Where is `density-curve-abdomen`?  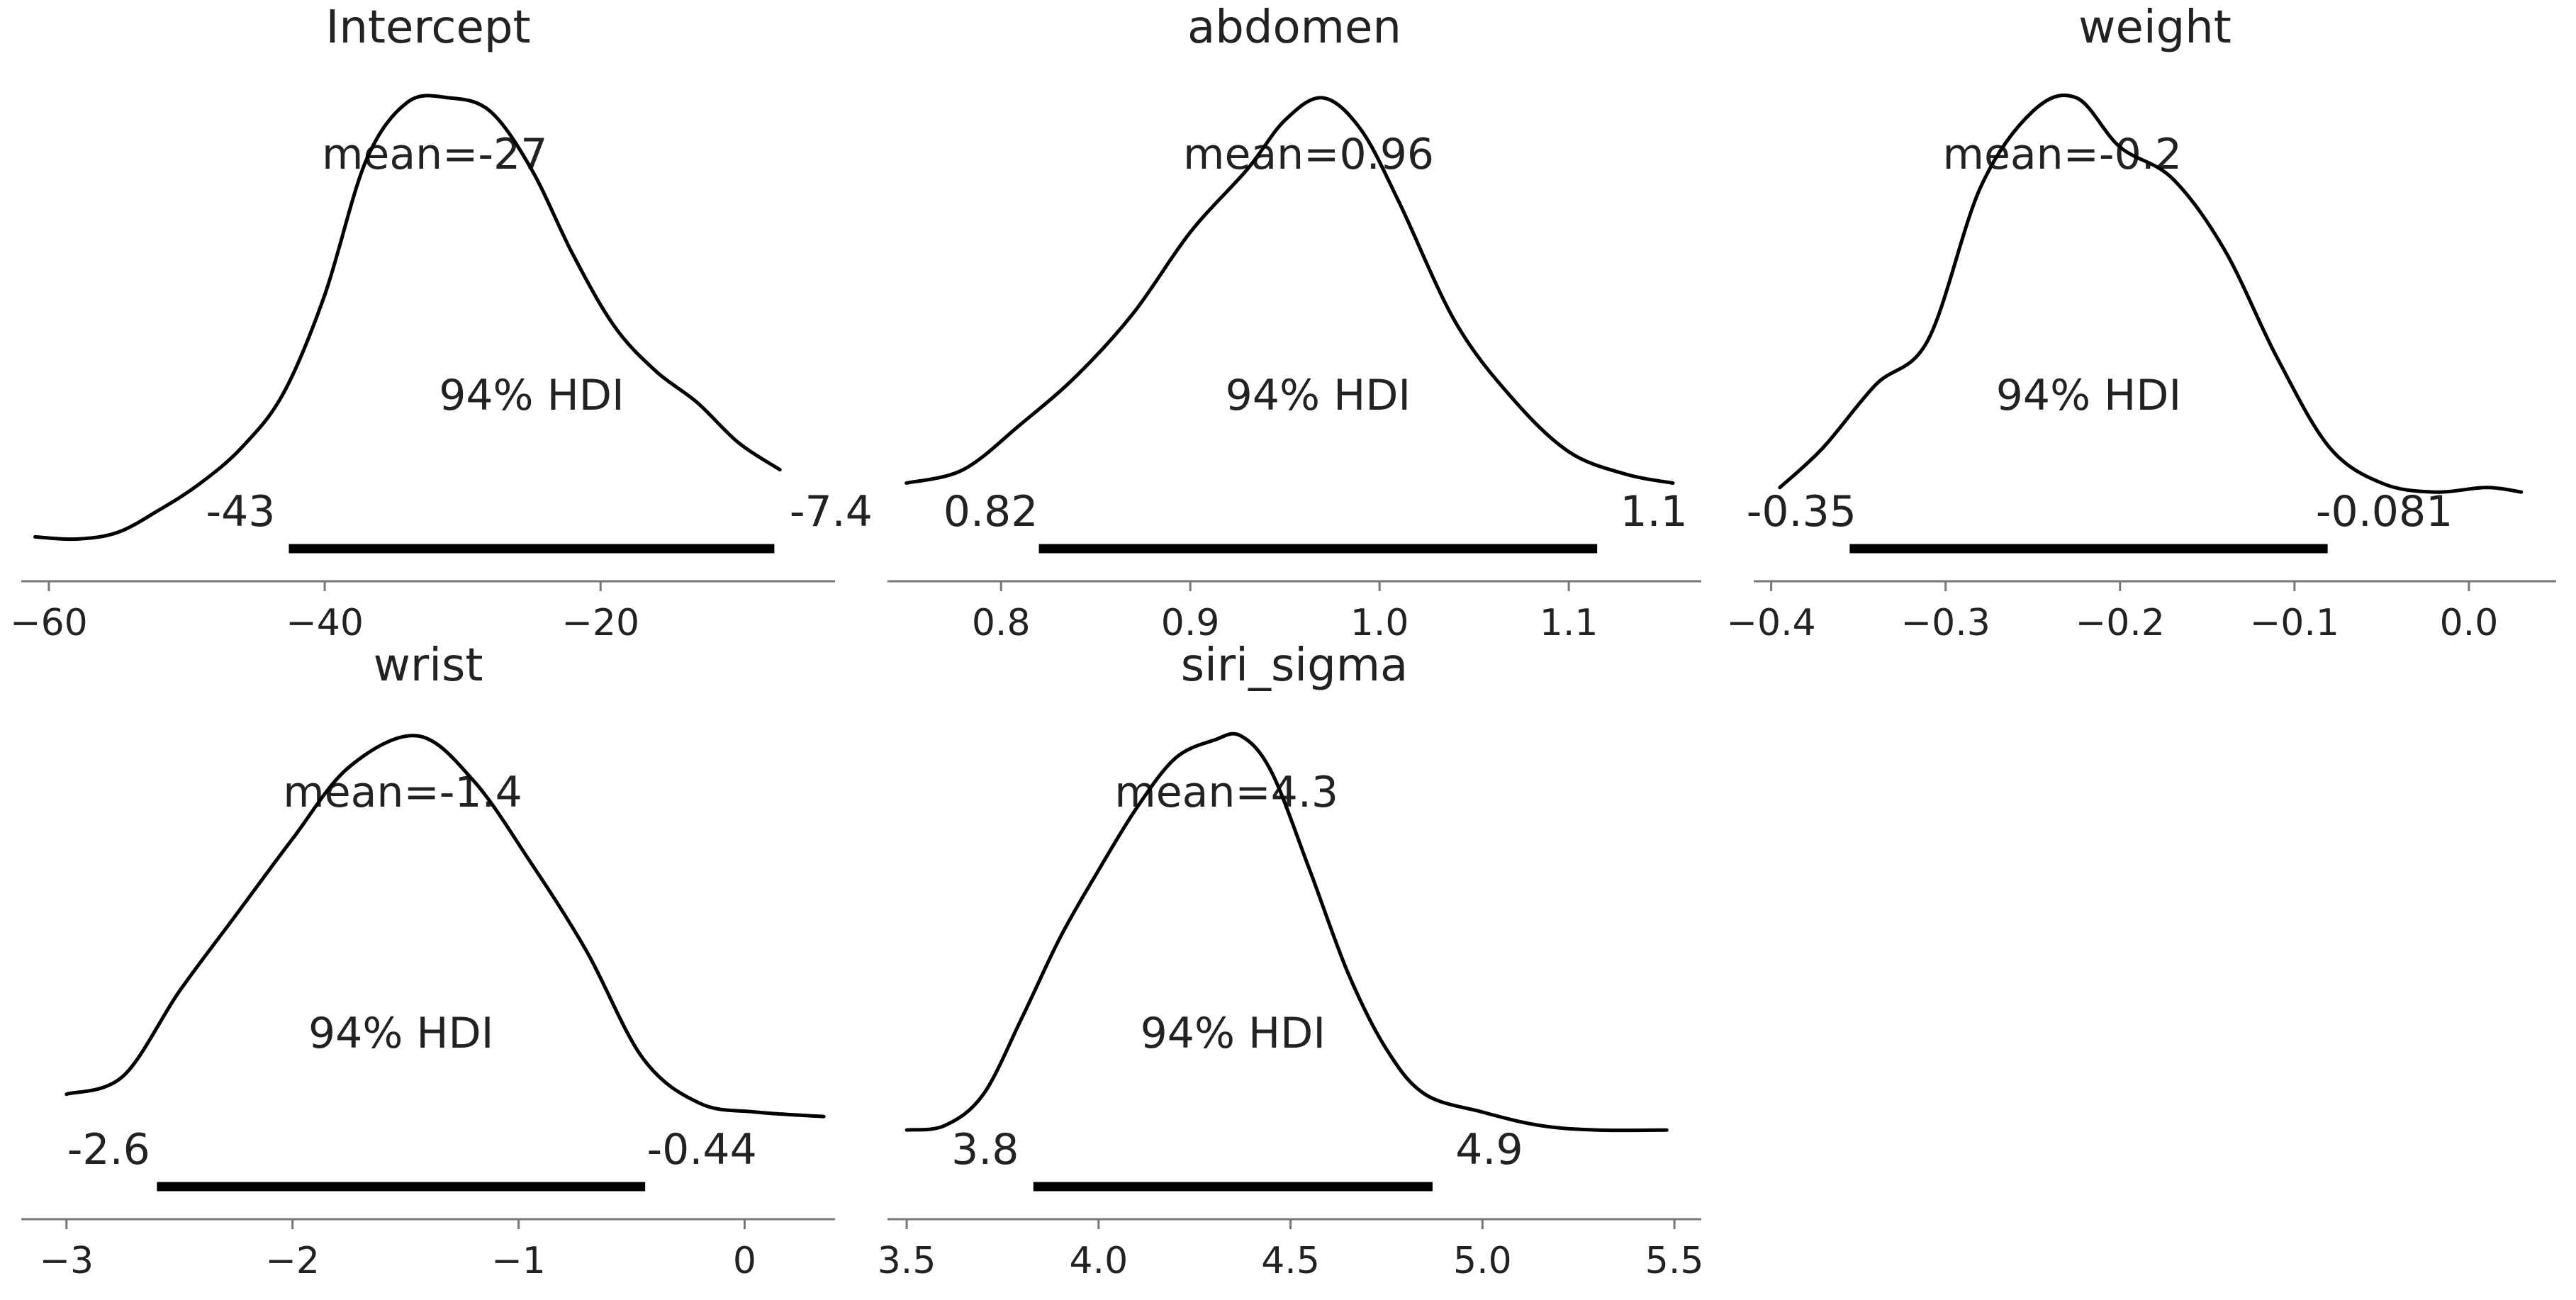 density-curve-abdomen is located at coordinates (1290, 290).